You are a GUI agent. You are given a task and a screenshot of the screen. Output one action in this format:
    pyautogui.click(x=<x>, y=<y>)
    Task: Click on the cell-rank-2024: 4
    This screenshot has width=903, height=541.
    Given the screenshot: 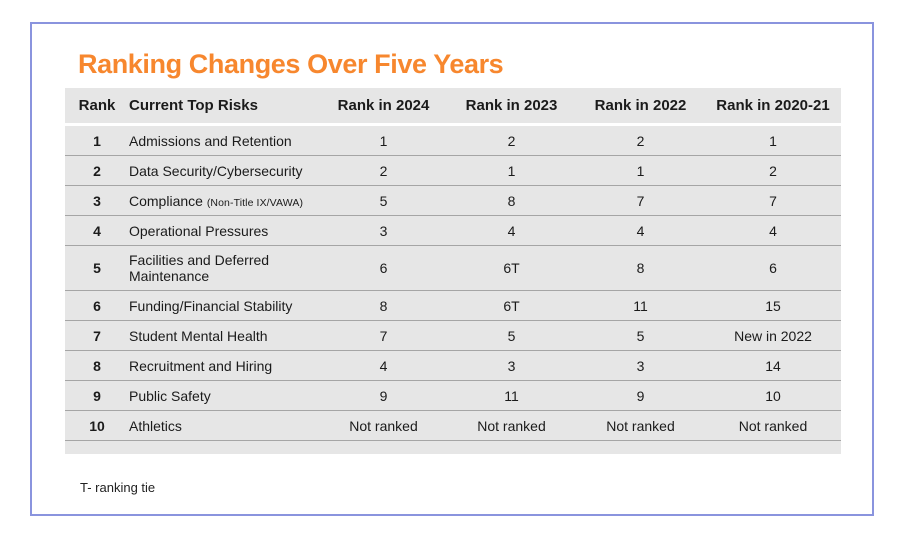 What is the action you would take?
    pyautogui.click(x=383, y=365)
    